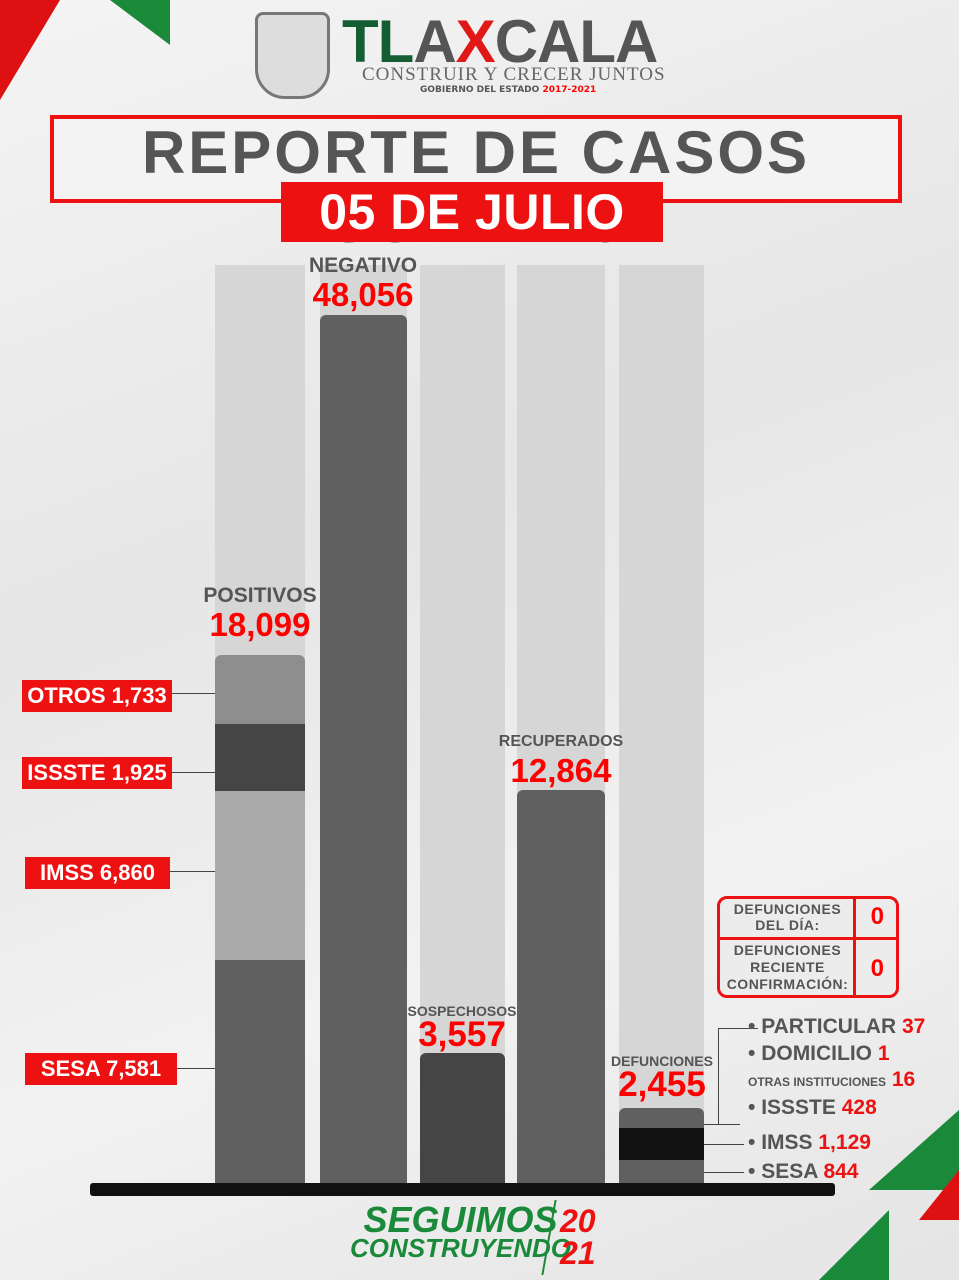 This screenshot has height=1280, width=959. Describe the element at coordinates (260, 595) in the screenshot. I see `category-label: POSITIVOS` at that location.